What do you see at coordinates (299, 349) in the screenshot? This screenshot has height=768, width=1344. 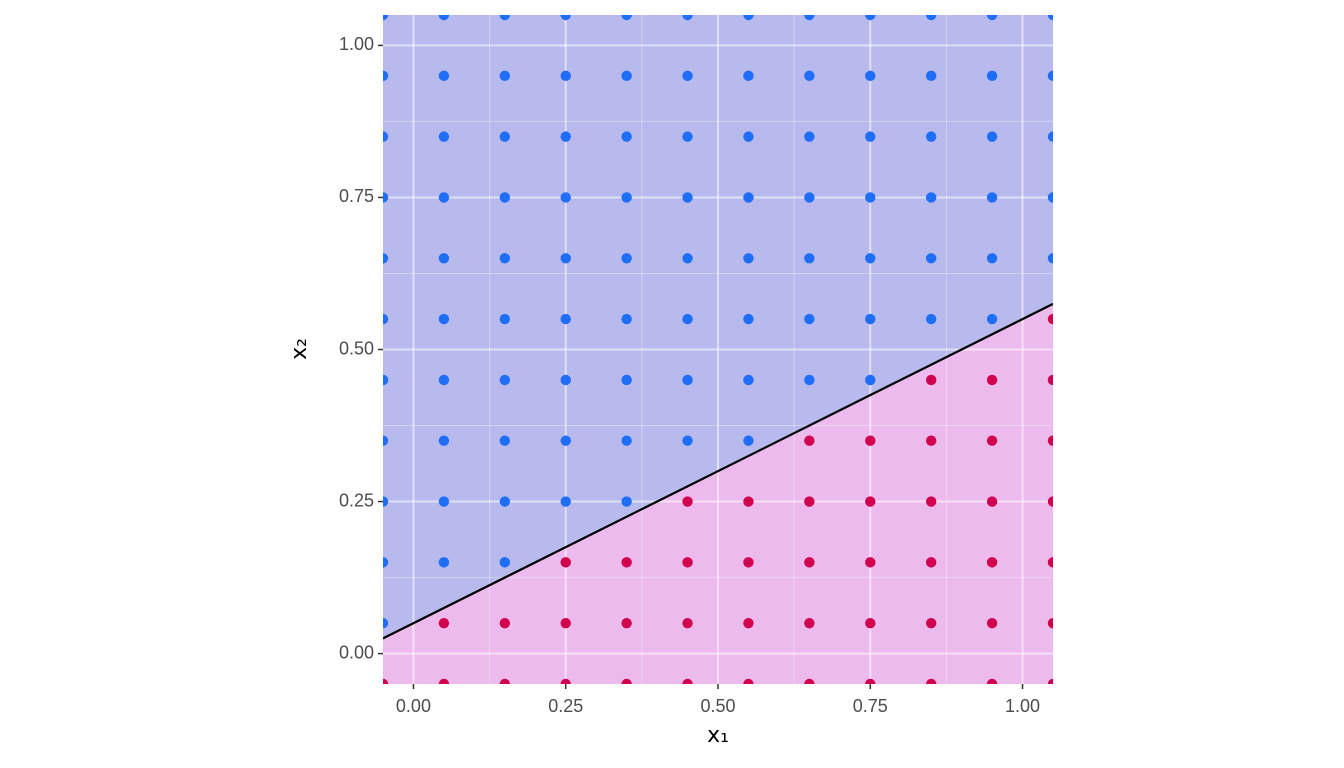 I see `y-axis-title: x₂` at bounding box center [299, 349].